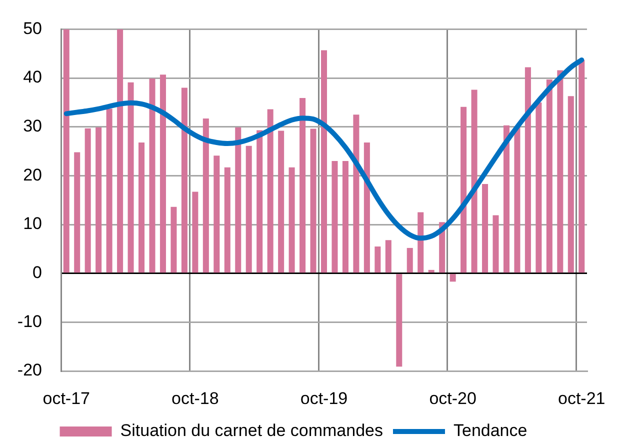  I want to click on x-tick-label: oct-21, so click(582, 398).